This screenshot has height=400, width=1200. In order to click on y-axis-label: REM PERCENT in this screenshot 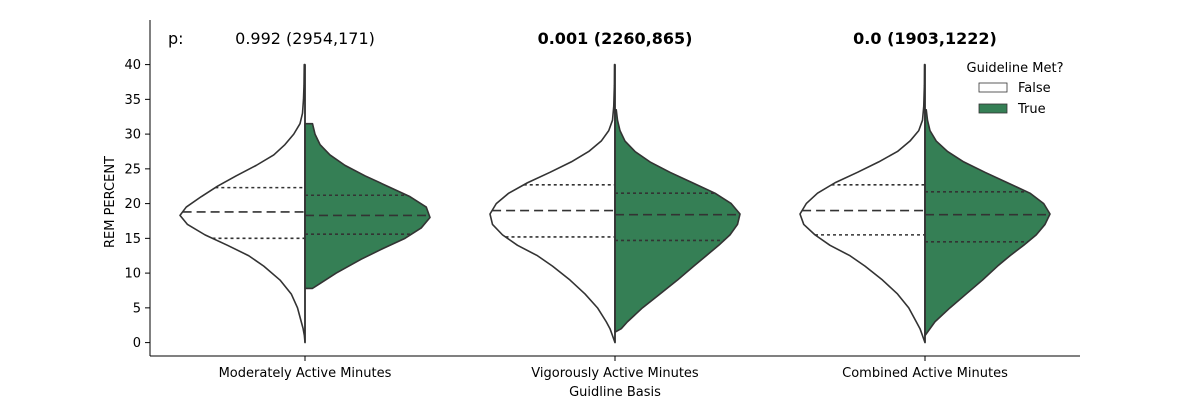, I will do `click(110, 202)`.